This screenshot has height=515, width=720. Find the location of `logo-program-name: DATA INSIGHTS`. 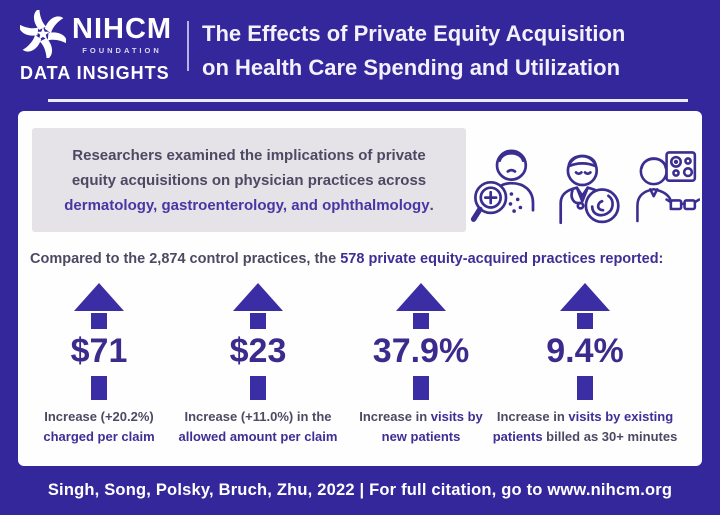

logo-program-name: DATA INSIGHTS is located at coordinates (95, 73).